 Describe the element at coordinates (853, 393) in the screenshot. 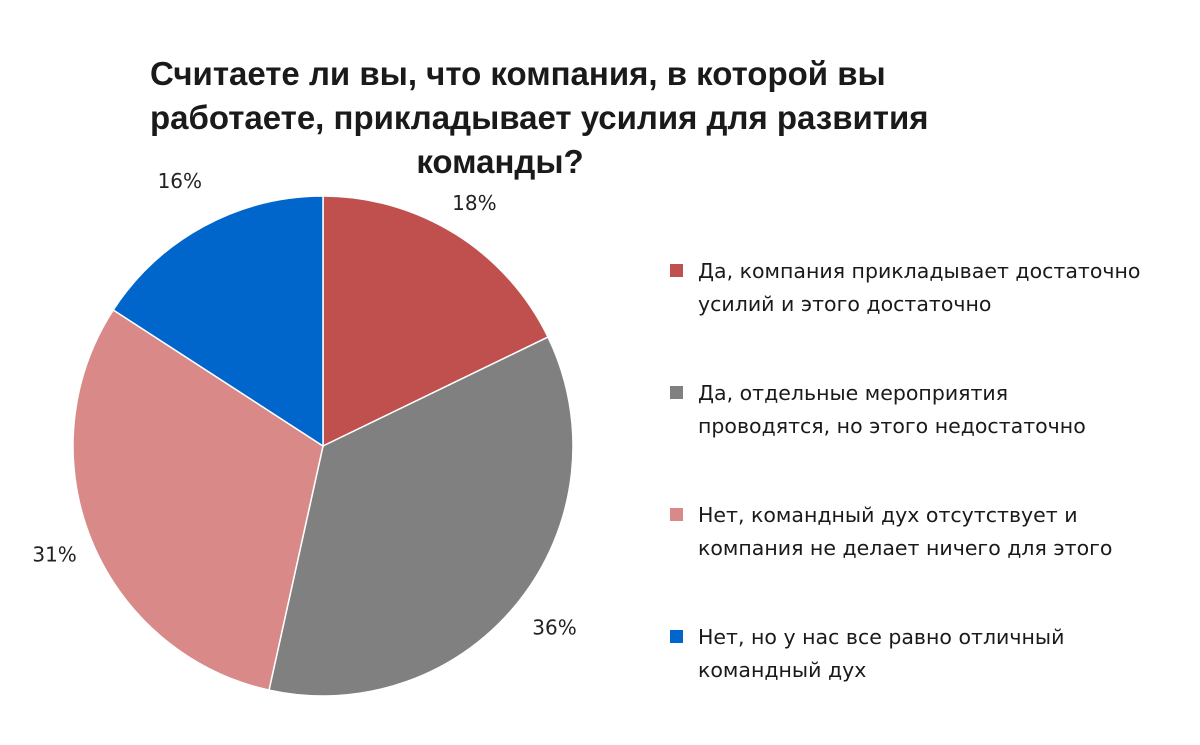

I see `legend-label-line: Да, отдельные мероприятия` at that location.